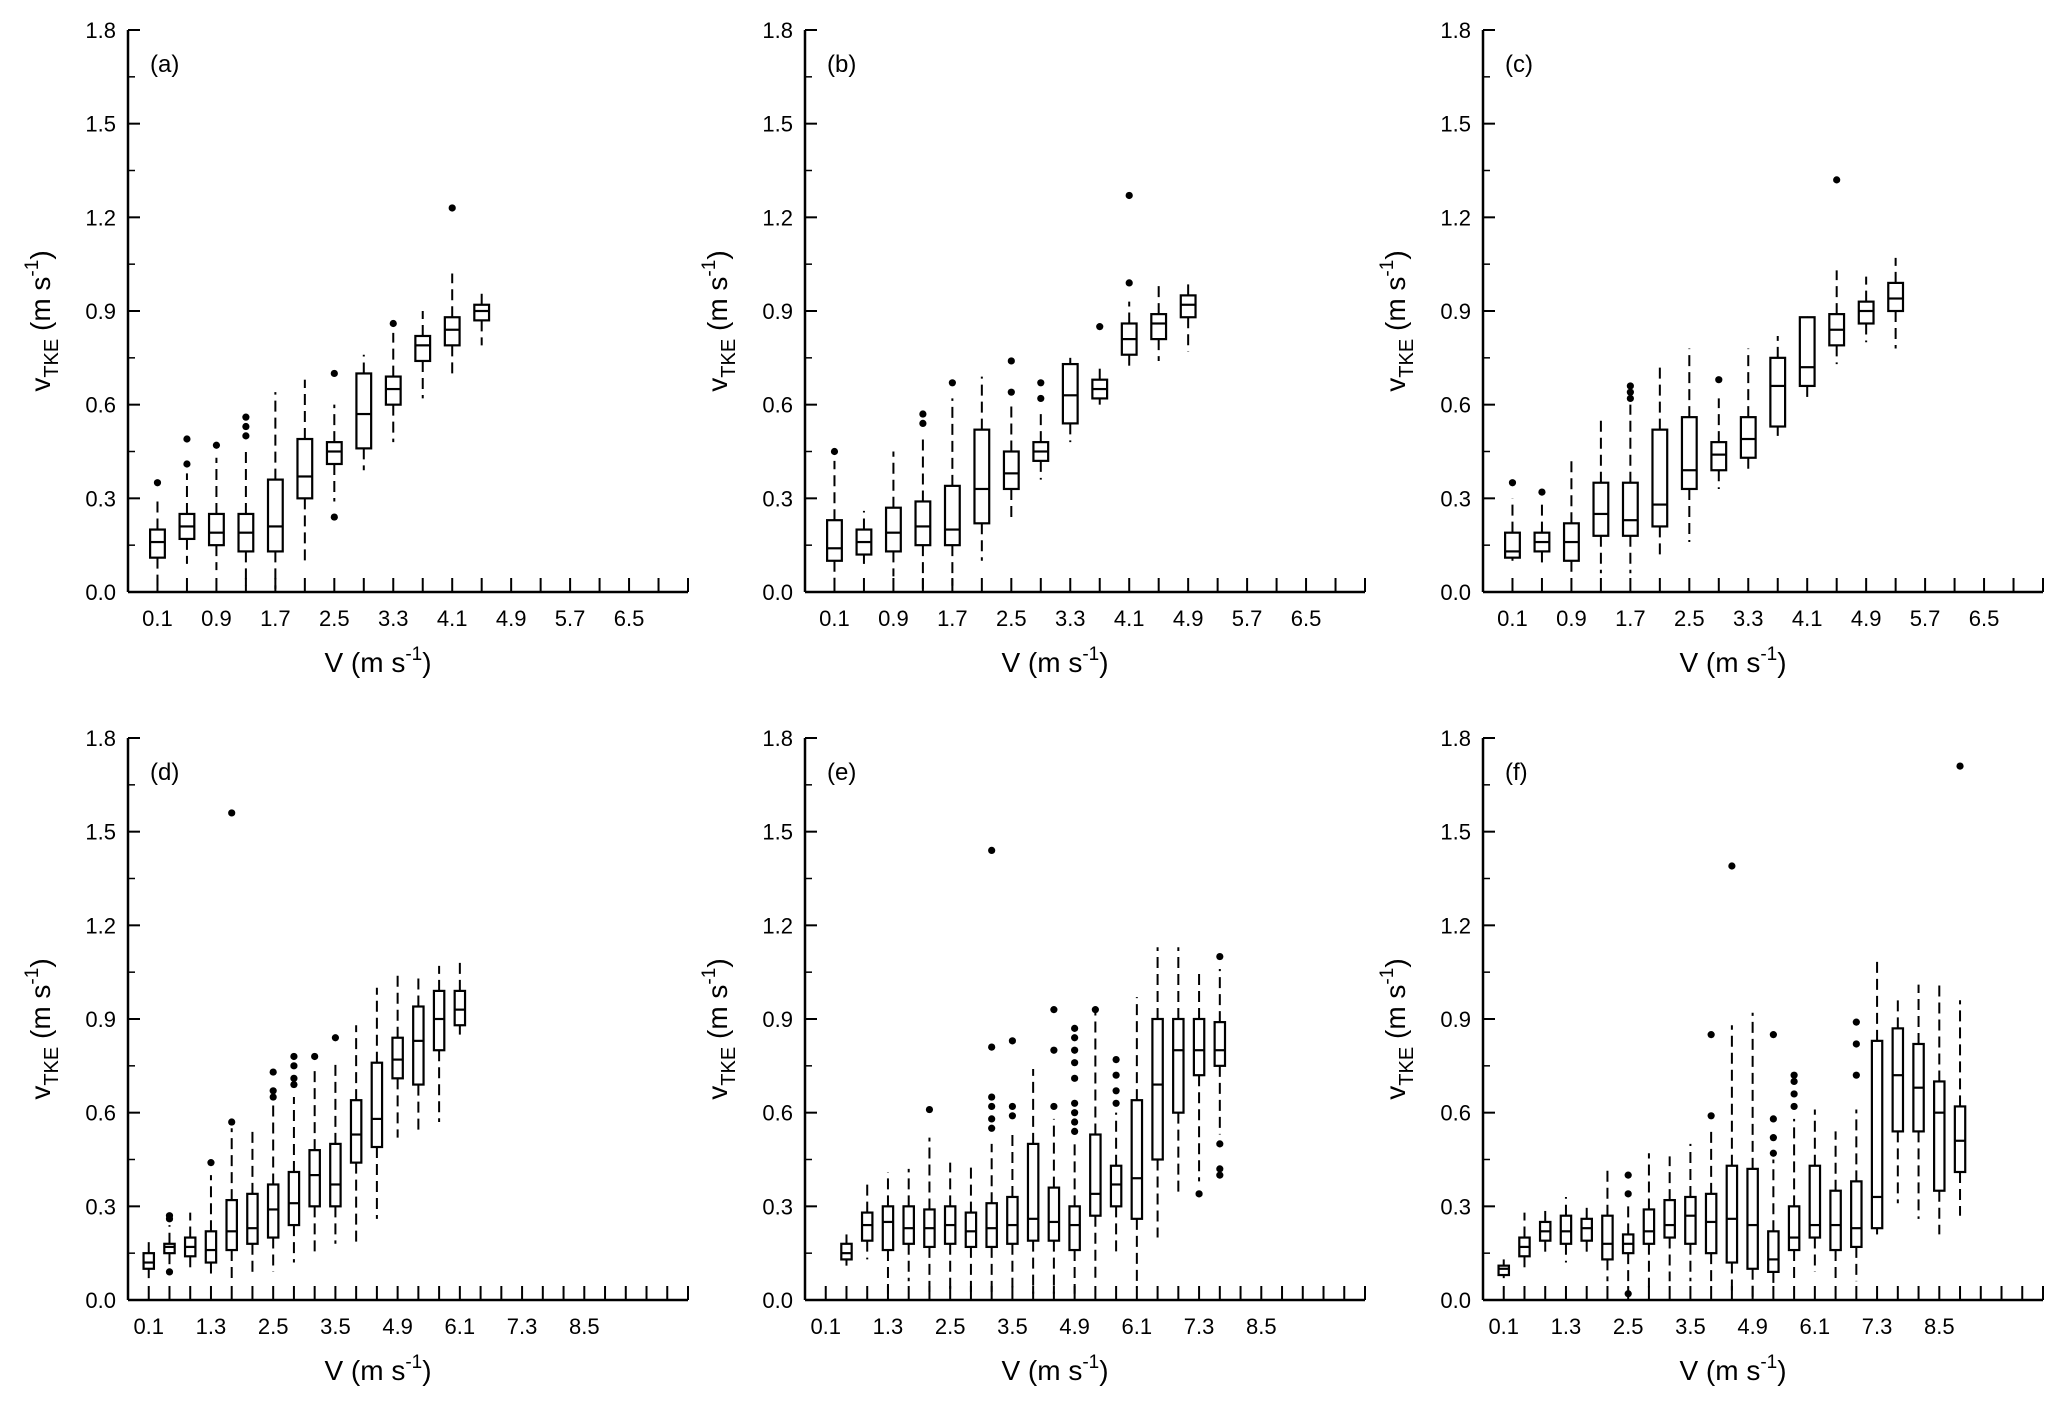 This screenshot has width=2067, height=1413. Describe the element at coordinates (777, 832) in the screenshot. I see `y-tick-label: 1.5` at that location.